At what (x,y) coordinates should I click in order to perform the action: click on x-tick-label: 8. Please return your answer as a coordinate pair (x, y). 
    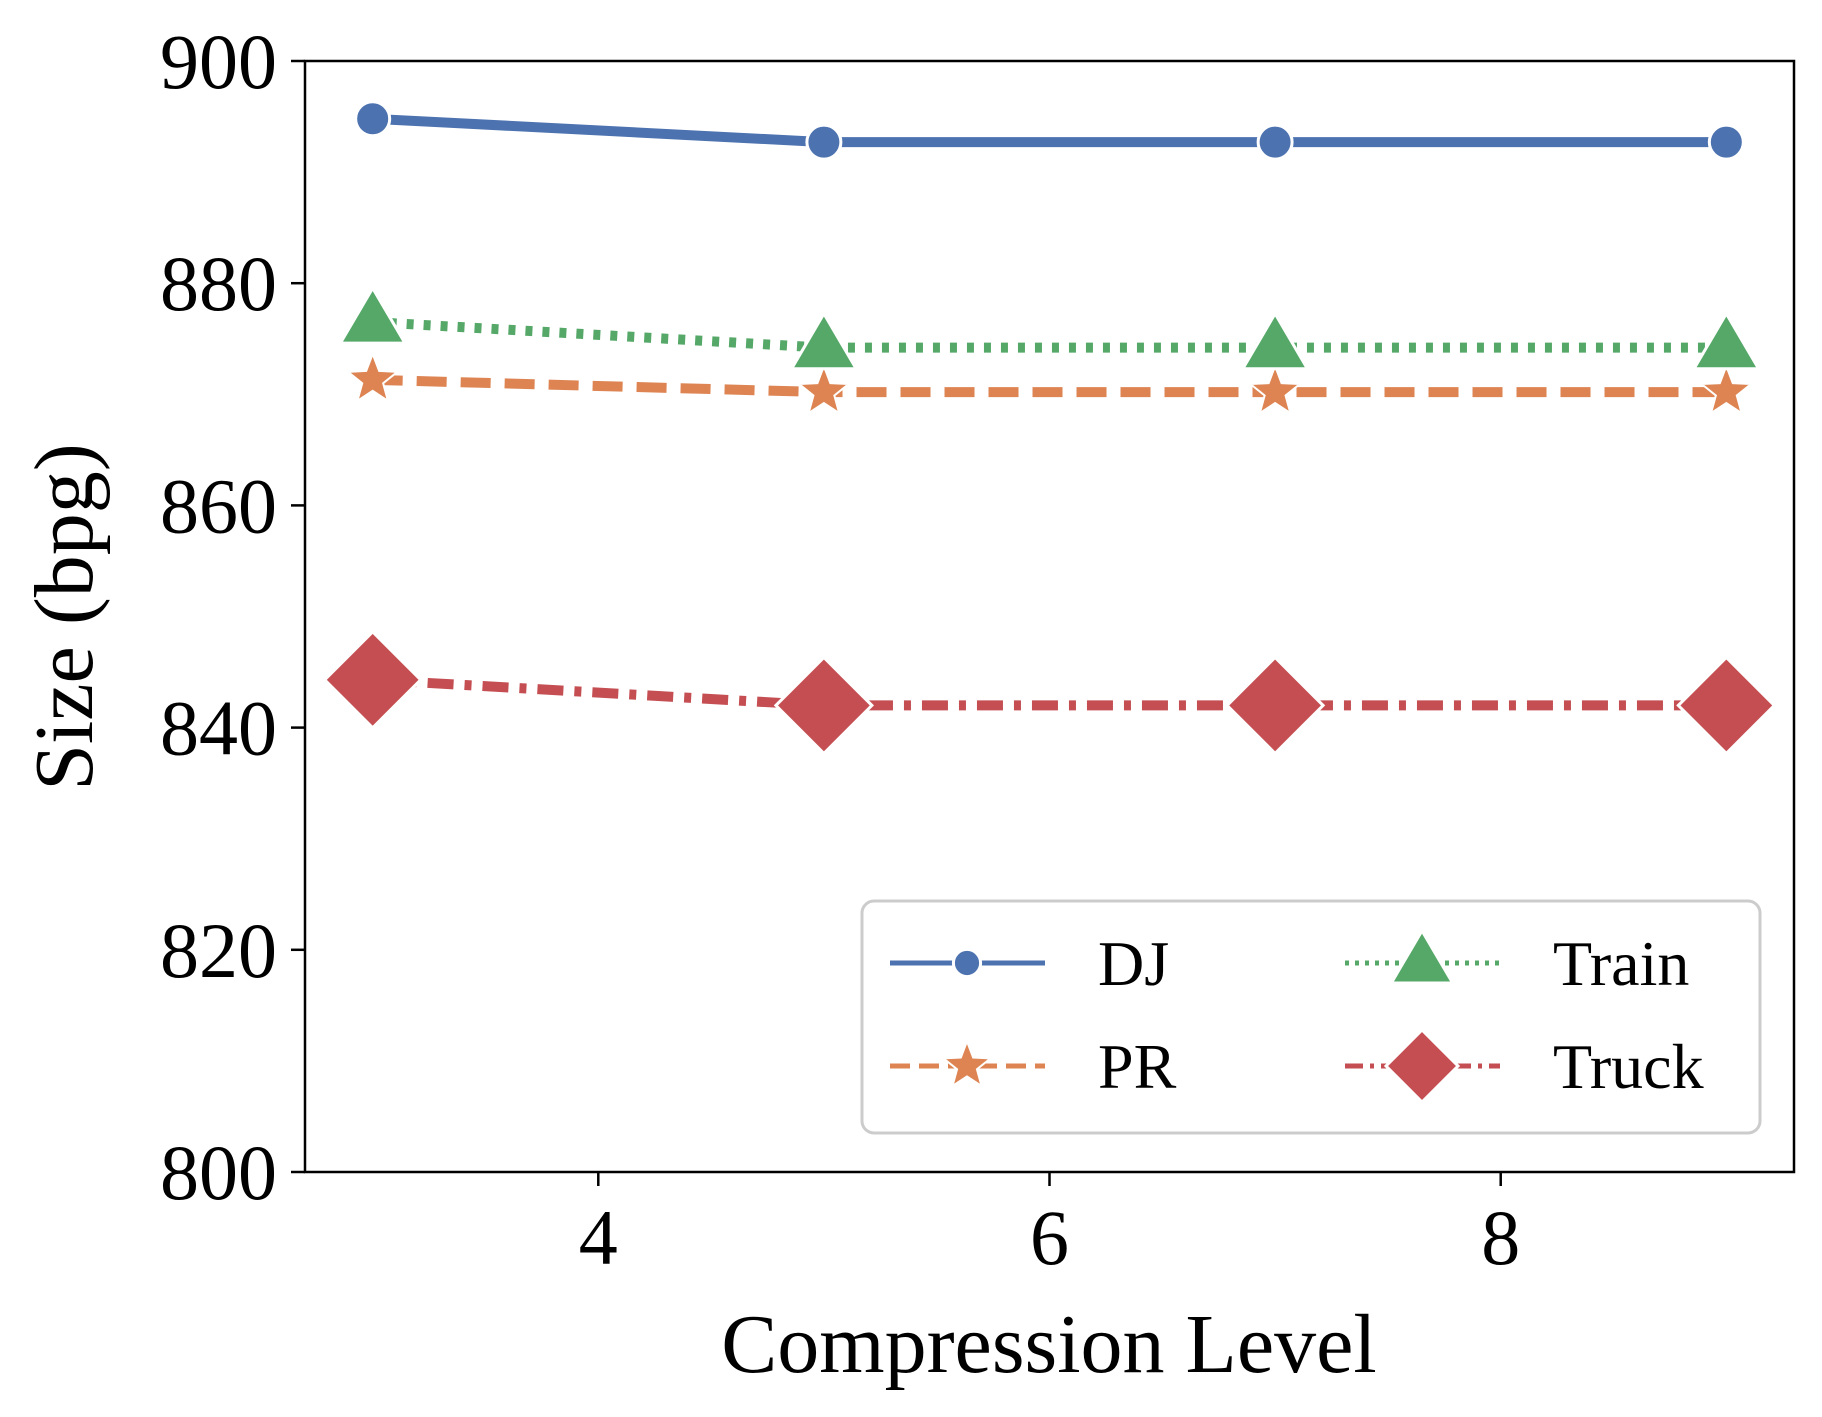
    Looking at the image, I should click on (1500, 1237).